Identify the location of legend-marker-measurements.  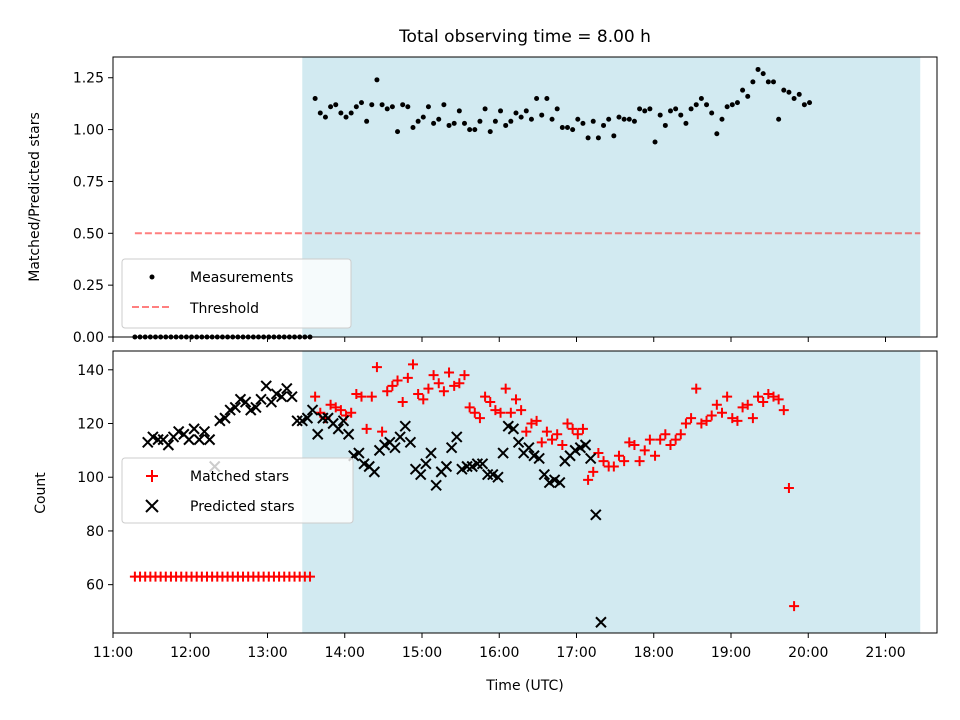
(152, 277).